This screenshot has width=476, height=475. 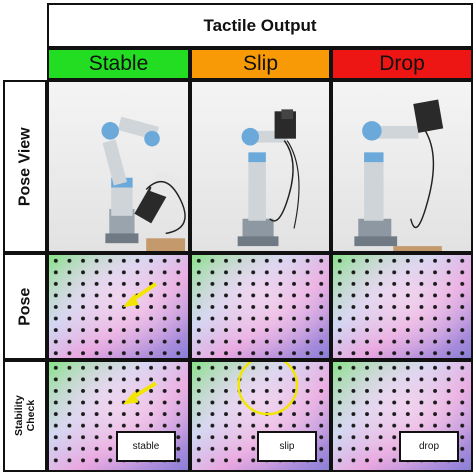 I want to click on robot-photo-stable, so click(x=118, y=166).